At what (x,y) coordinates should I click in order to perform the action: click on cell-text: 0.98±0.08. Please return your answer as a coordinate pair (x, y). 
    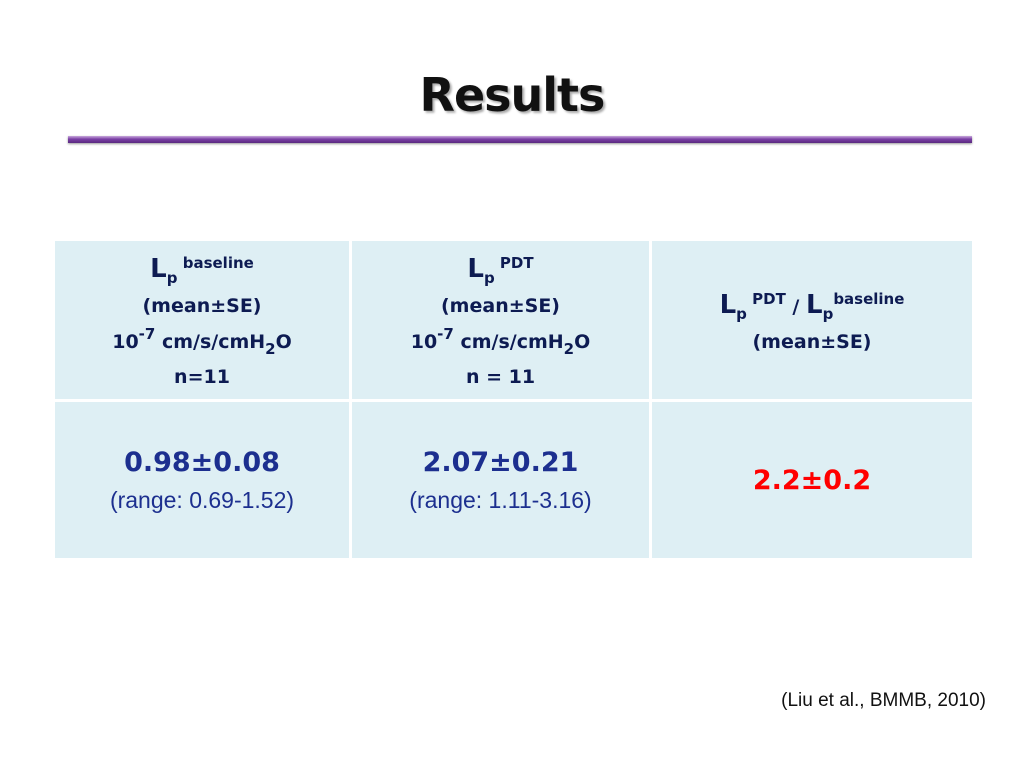
    Looking at the image, I should click on (202, 462).